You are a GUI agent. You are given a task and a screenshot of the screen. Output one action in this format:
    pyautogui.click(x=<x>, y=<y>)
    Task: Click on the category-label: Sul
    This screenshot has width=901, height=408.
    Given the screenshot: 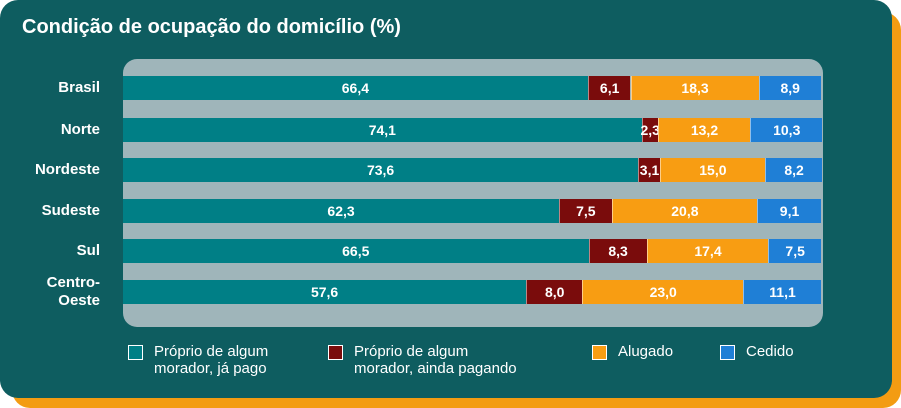 What is the action you would take?
    pyautogui.click(x=88, y=250)
    